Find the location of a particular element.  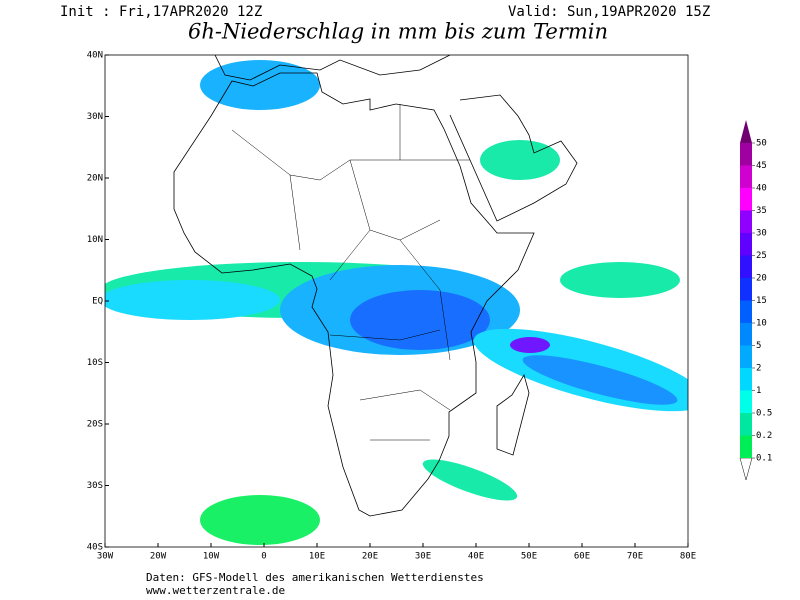

legend-label: 1 is located at coordinates (758, 391).